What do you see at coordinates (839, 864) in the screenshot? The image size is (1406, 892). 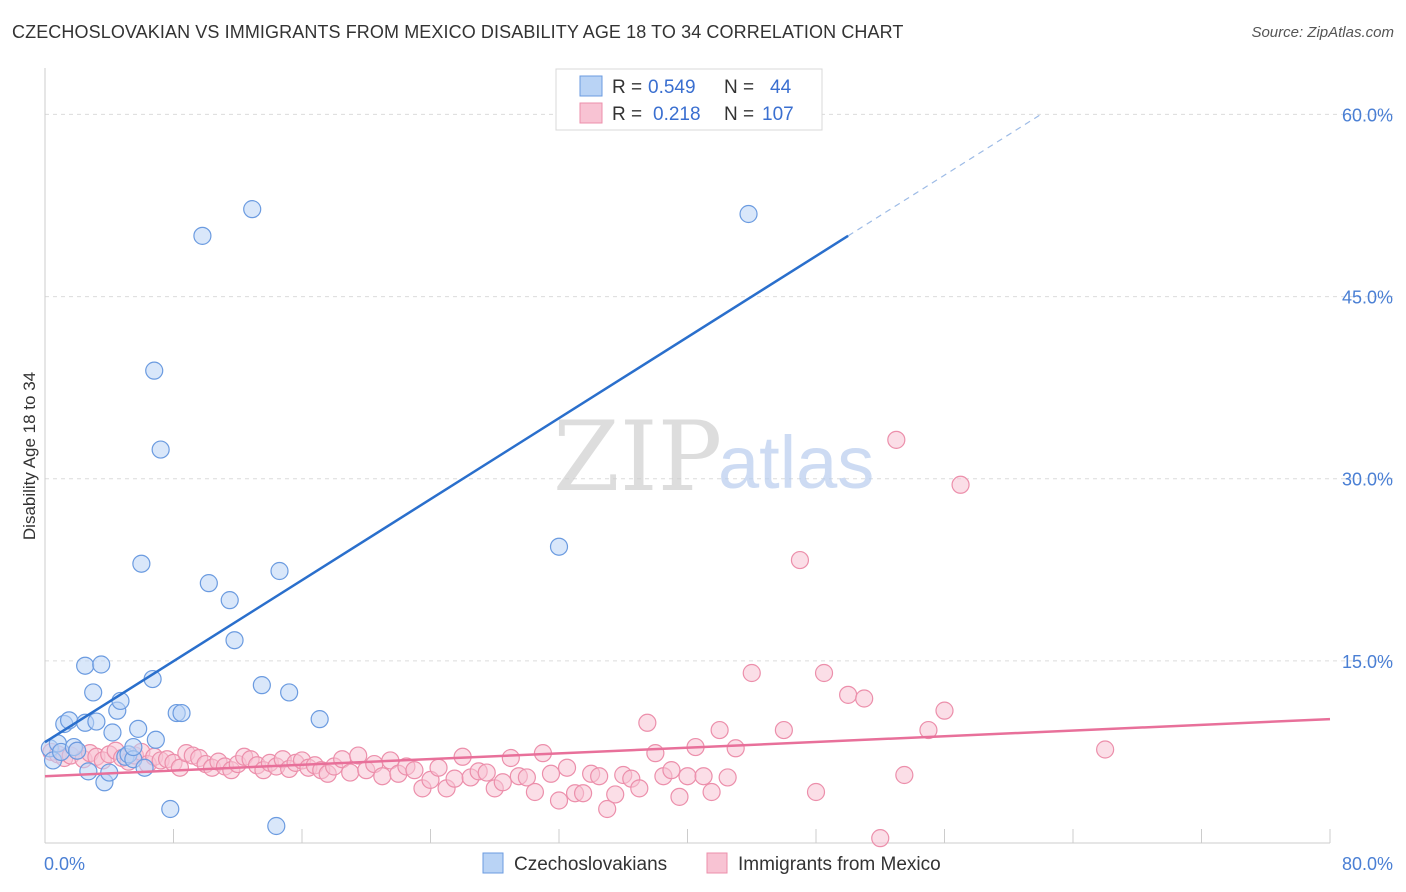 I see `bottom-legend-label-1: Immigrants from Mexico` at bounding box center [839, 864].